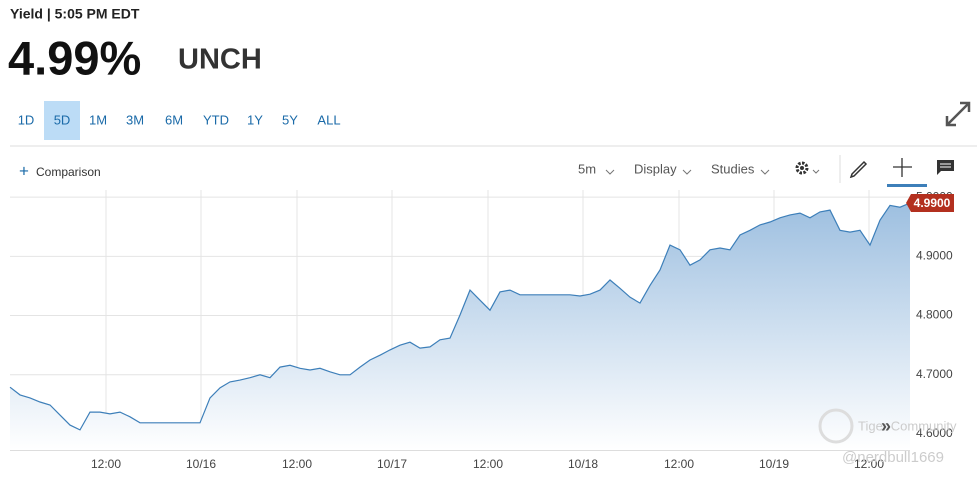 This screenshot has width=977, height=480. Describe the element at coordinates (934, 315) in the screenshot. I see `y-tick-label: 4.8000` at that location.